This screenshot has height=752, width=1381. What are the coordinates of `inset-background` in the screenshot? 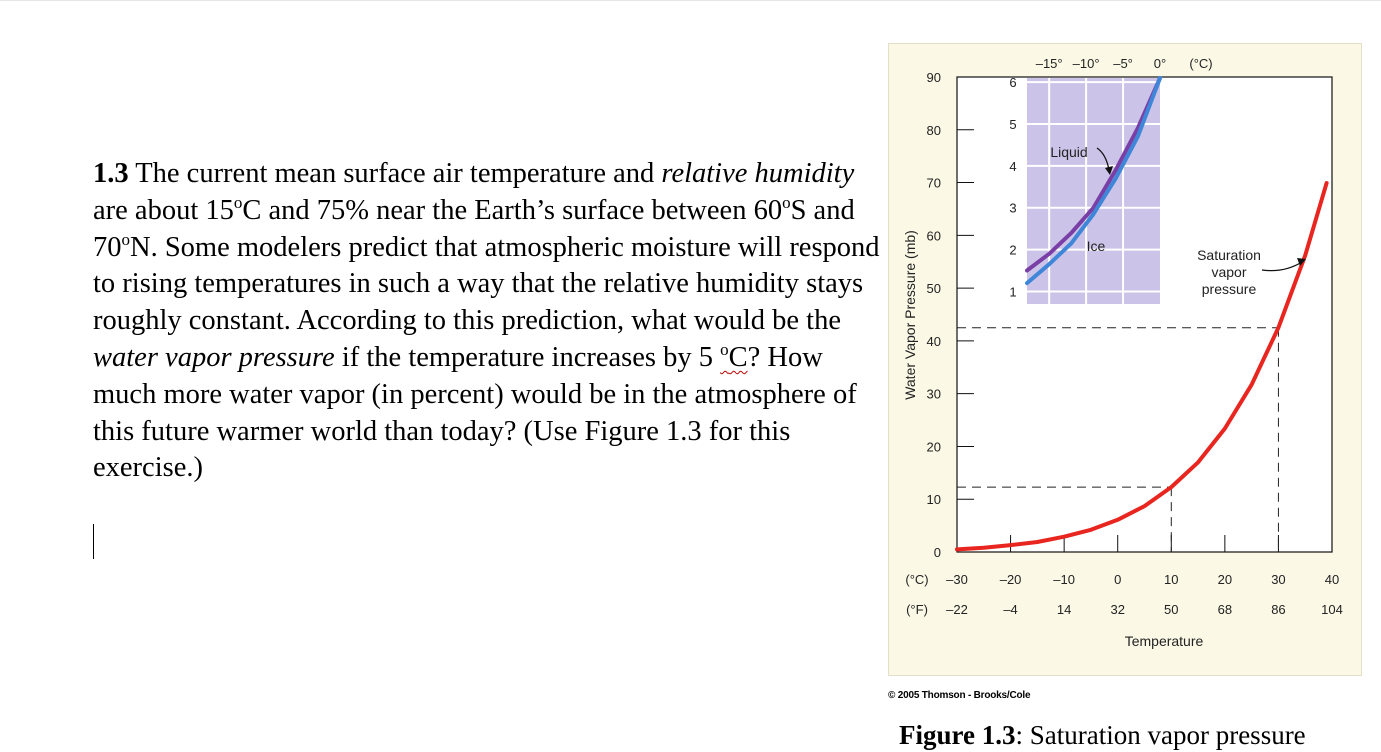 It's located at (1093, 191).